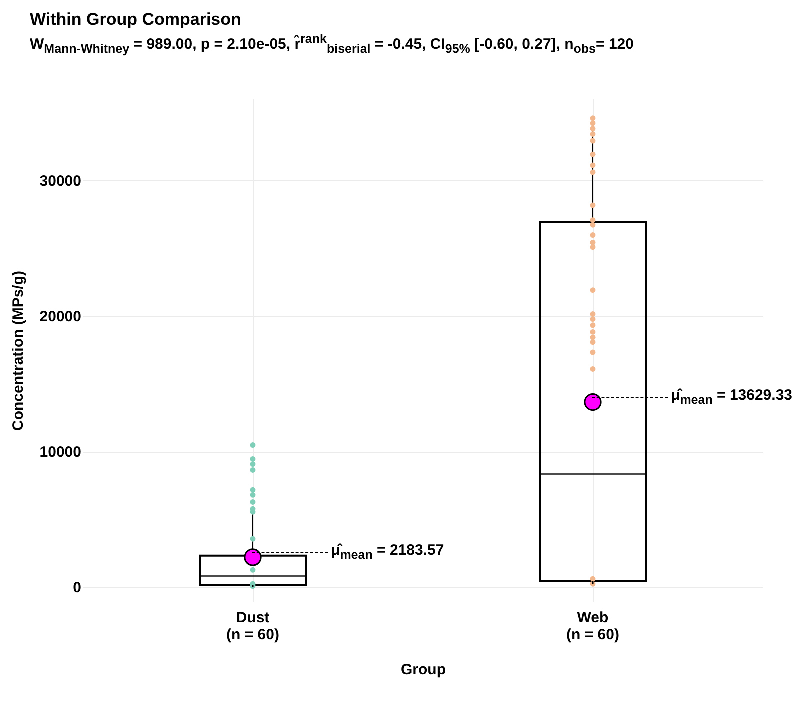  What do you see at coordinates (423, 670) in the screenshot?
I see `x-axis-title: Group` at bounding box center [423, 670].